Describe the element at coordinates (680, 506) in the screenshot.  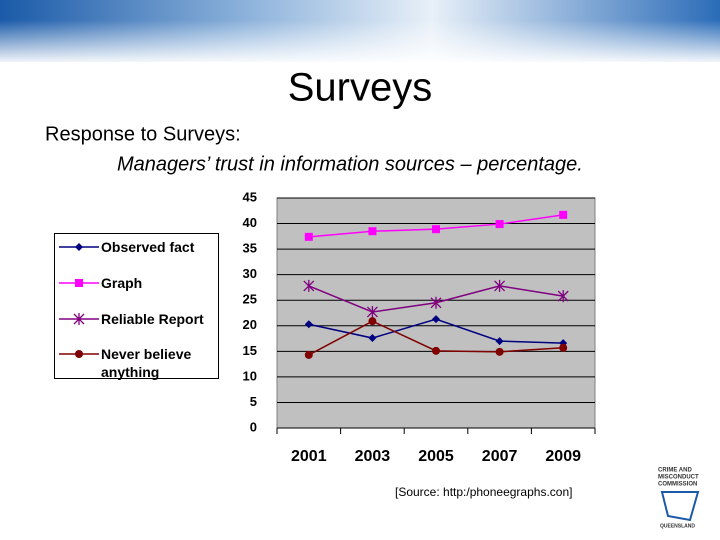
I see `logo-shape` at that location.